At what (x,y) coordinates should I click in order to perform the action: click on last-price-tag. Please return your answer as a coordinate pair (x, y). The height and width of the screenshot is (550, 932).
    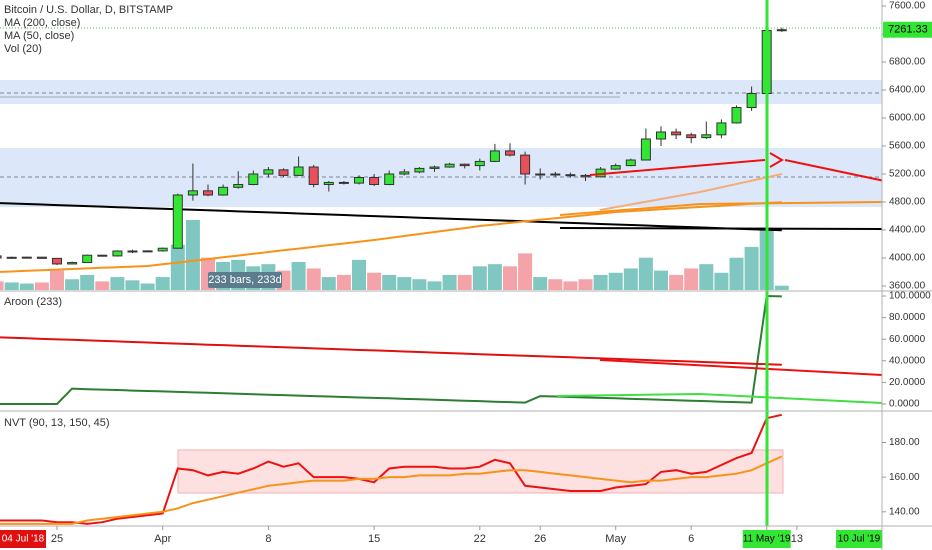
    Looking at the image, I should click on (907, 29).